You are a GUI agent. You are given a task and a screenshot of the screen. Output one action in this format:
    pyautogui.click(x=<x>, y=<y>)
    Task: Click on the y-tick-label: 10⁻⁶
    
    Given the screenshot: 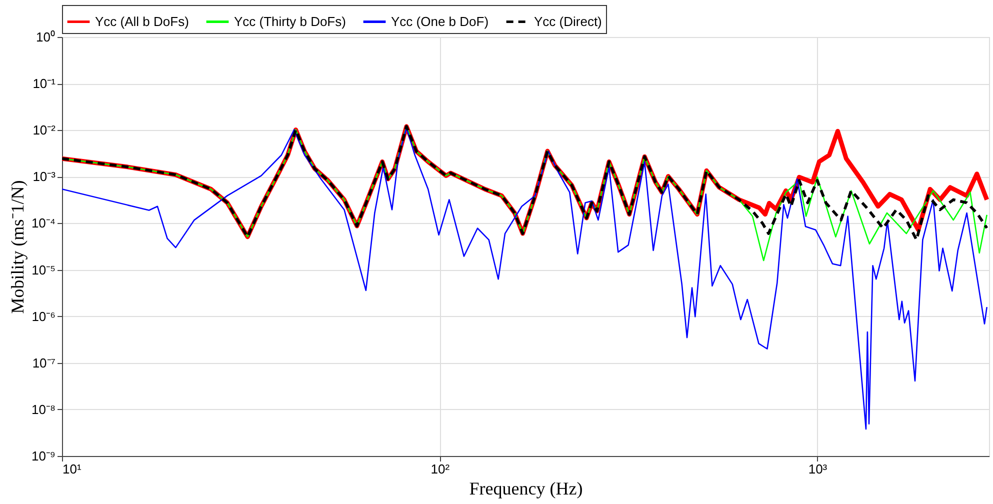 What is the action you would take?
    pyautogui.click(x=44, y=316)
    